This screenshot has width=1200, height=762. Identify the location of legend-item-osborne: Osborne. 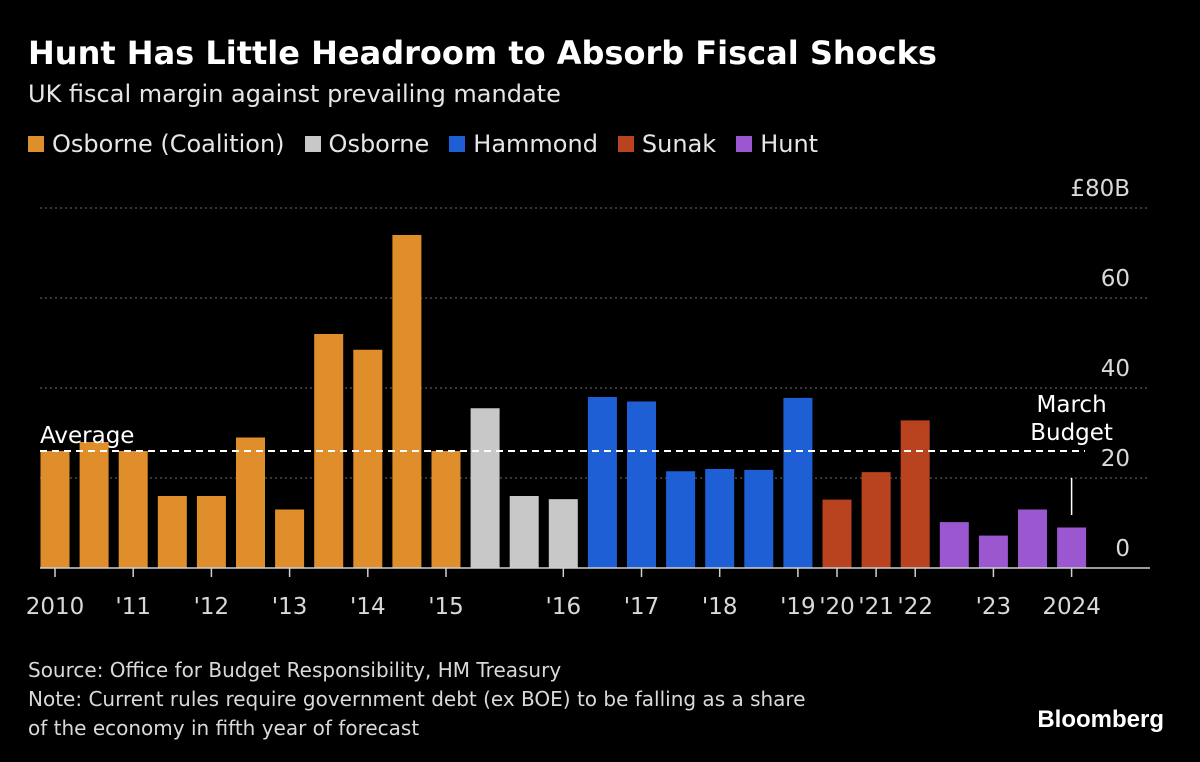
(367, 144).